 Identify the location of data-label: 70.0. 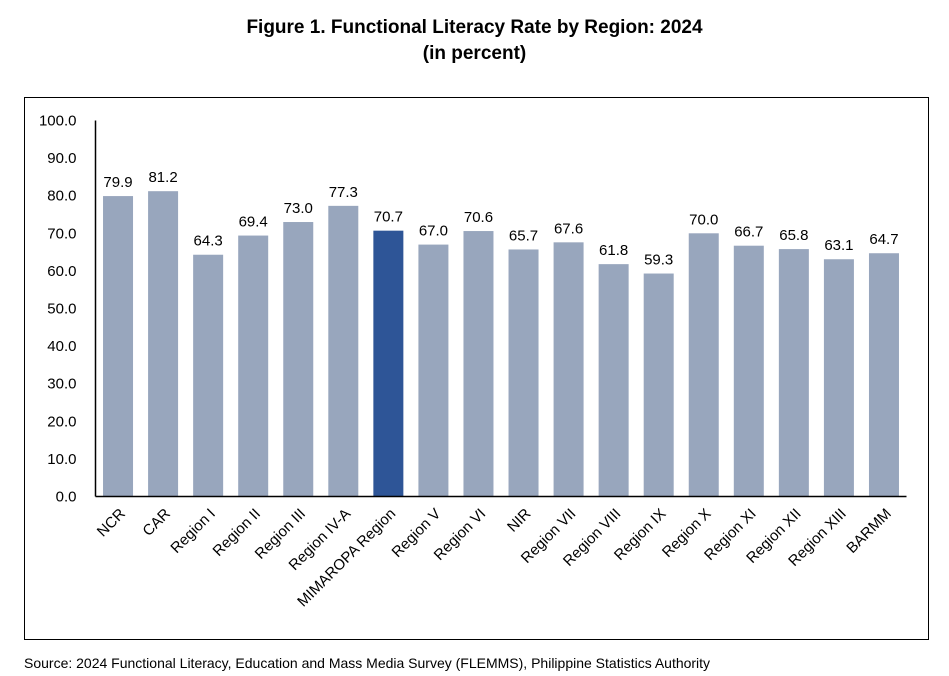
(703, 219).